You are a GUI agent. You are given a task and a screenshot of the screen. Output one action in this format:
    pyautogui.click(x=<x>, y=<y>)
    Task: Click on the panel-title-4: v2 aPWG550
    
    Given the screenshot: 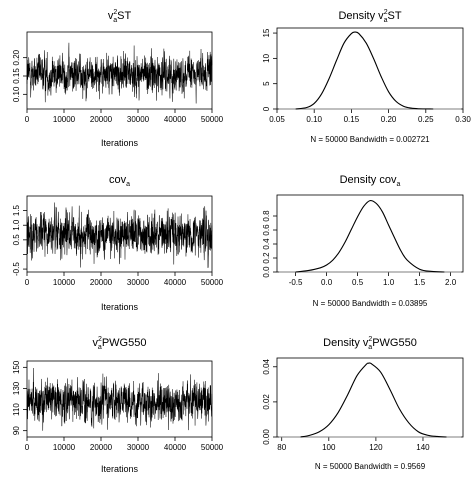 What is the action you would take?
    pyautogui.click(x=120, y=343)
    